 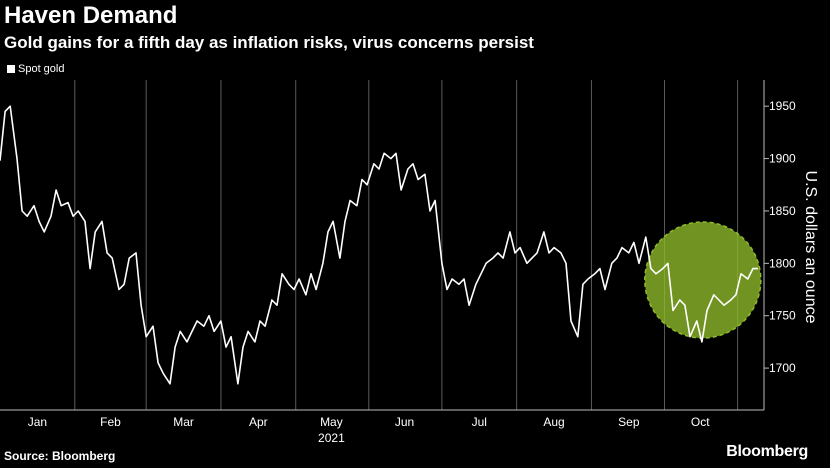 I want to click on highlight-layer, so click(x=703, y=280).